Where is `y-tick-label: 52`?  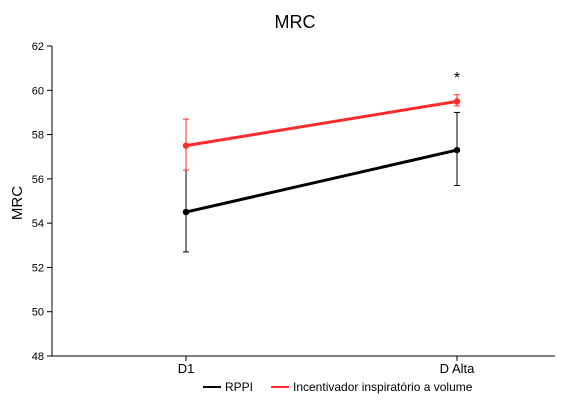 y-tick-label: 52 is located at coordinates (38, 268).